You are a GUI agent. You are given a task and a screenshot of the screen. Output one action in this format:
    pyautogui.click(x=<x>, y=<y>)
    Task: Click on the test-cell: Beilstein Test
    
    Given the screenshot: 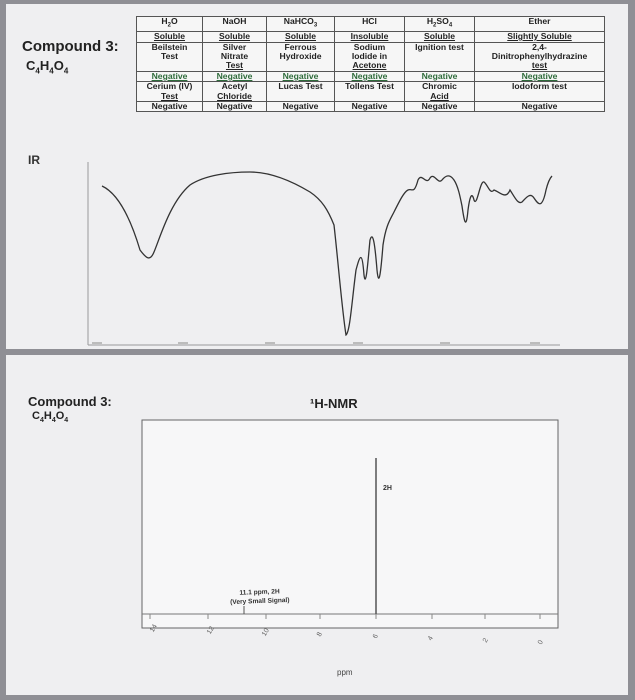 What is the action you would take?
    pyautogui.click(x=169, y=56)
    